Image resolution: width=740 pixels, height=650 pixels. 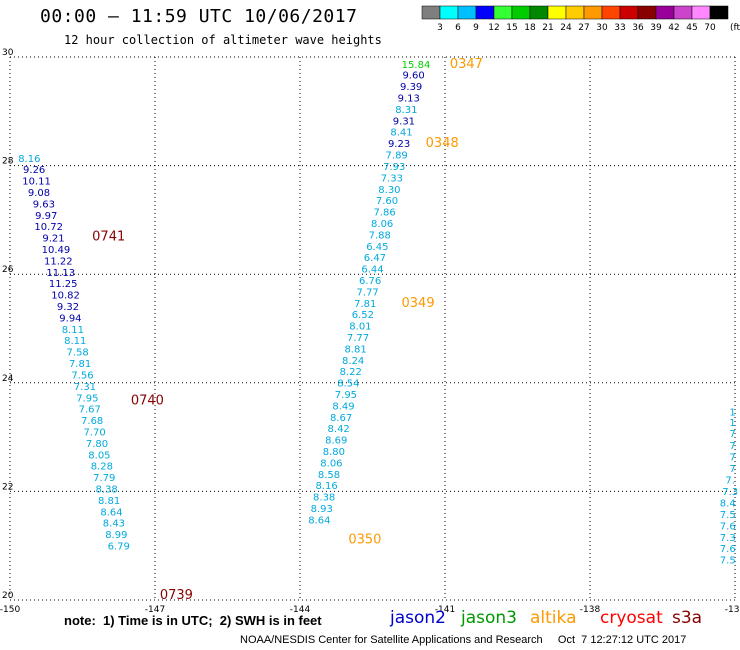 What do you see at coordinates (619, 28) in the screenshot?
I see `colorbar-label: 33` at bounding box center [619, 28].